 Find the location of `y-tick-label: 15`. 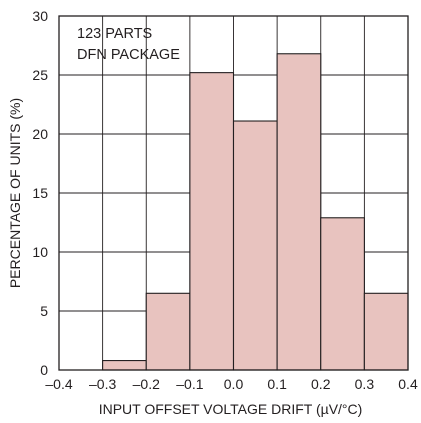

y-tick-label: 15 is located at coordinates (40, 193).